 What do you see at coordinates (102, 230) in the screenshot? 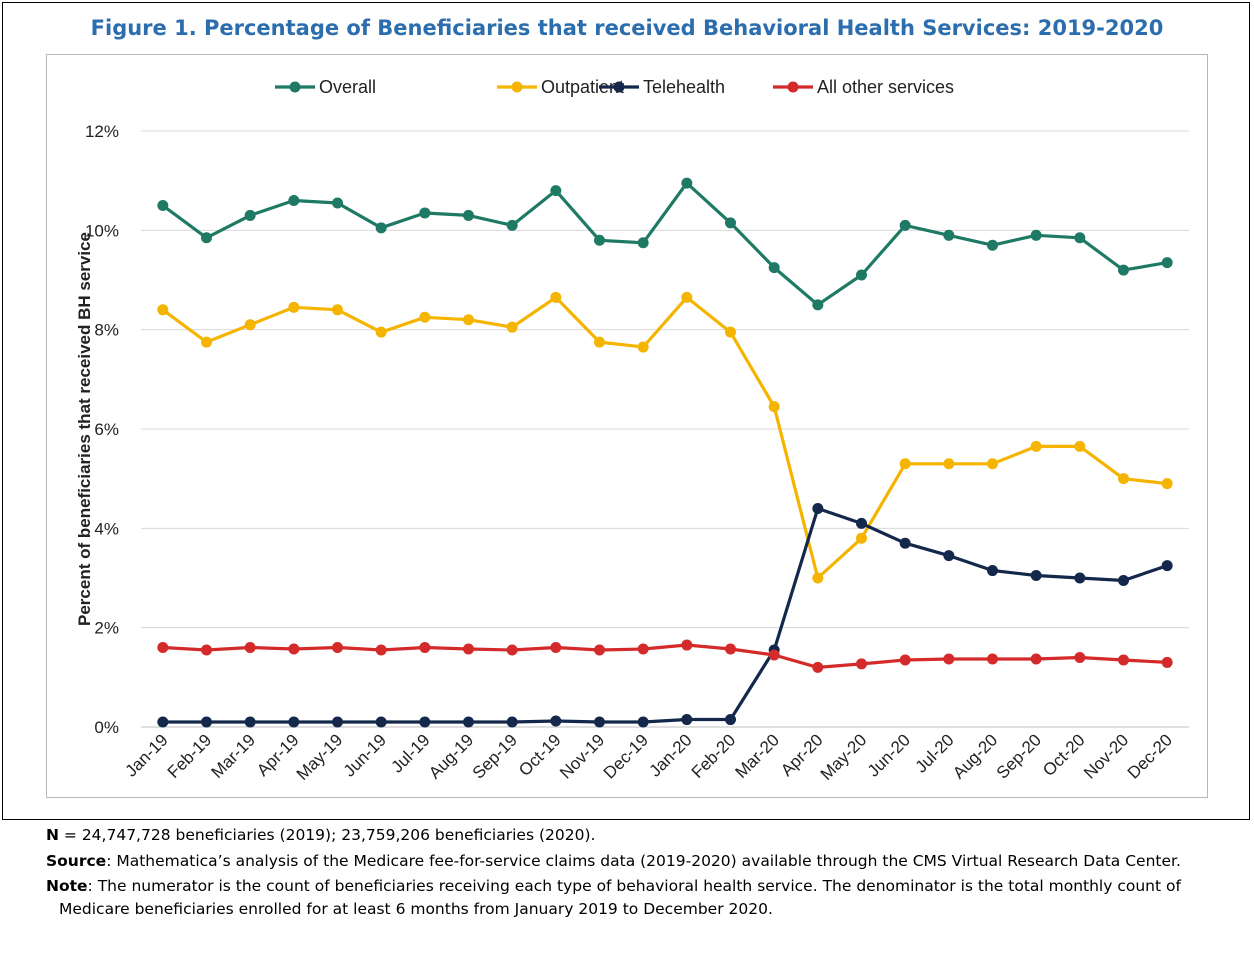
I see `y-tick-label: 10%` at bounding box center [102, 230].